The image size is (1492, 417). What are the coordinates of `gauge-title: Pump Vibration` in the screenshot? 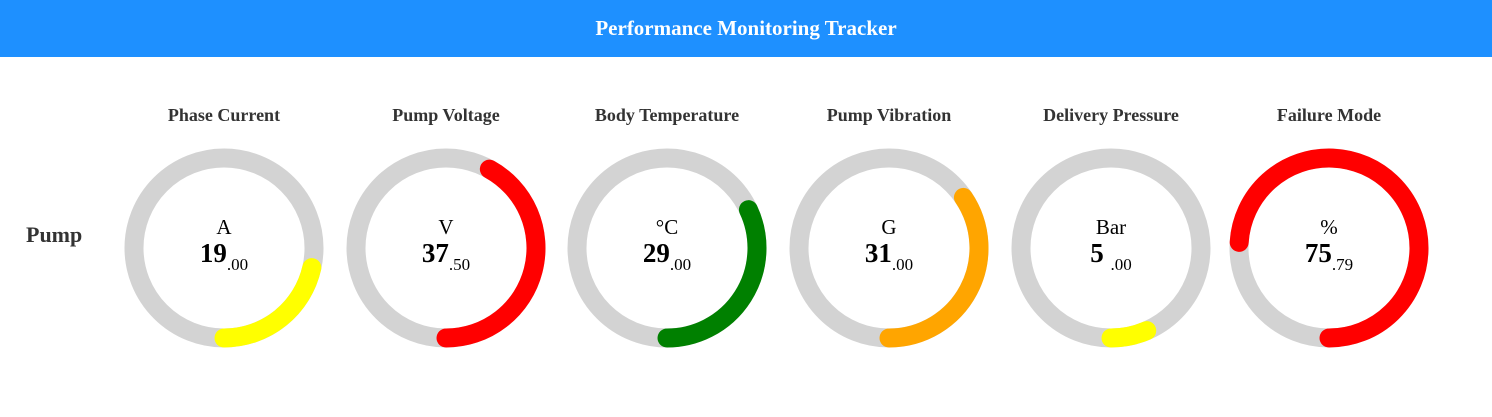 It's located at (889, 115).